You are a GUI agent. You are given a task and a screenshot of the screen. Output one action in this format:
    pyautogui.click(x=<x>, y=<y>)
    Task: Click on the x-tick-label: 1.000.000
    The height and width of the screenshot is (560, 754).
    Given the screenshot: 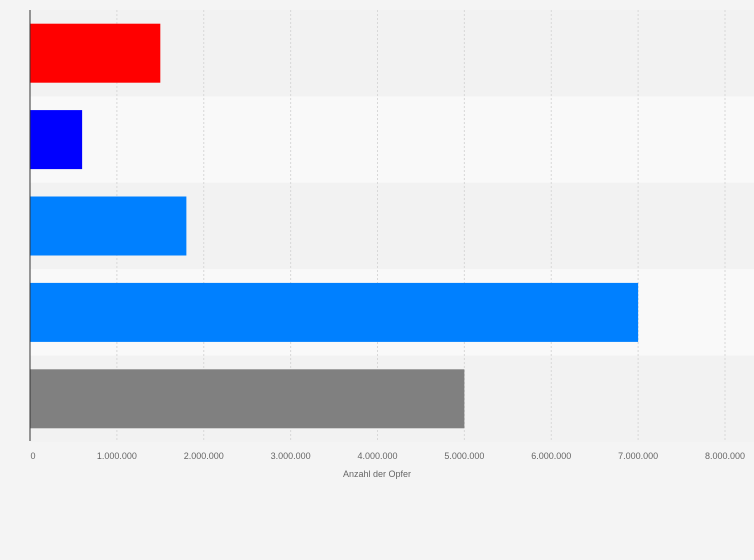 What is the action you would take?
    pyautogui.click(x=117, y=456)
    